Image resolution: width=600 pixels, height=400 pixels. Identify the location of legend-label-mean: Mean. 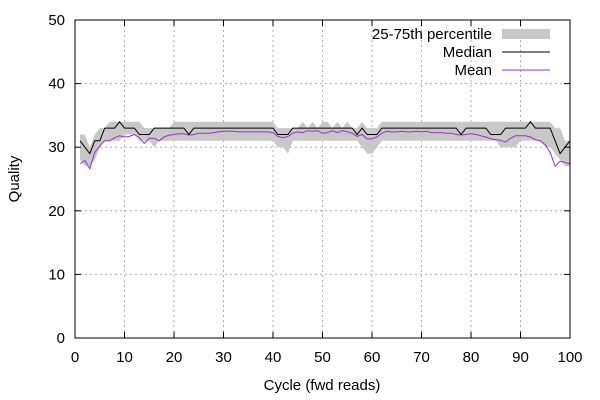
(473, 70).